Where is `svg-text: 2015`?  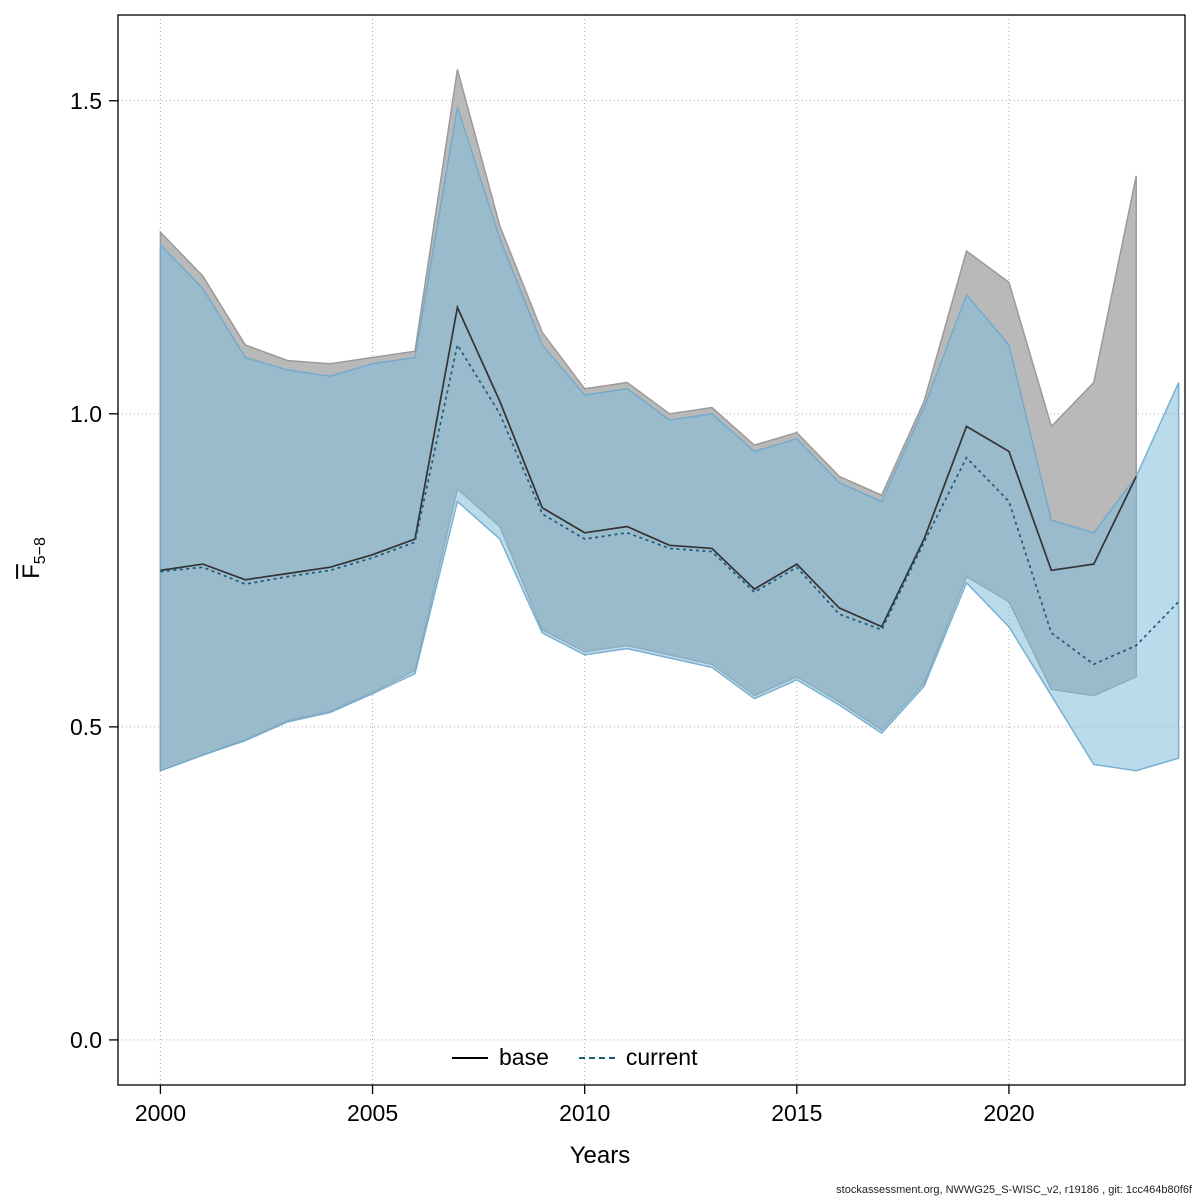
svg-text: 2015 is located at coordinates (796, 1113).